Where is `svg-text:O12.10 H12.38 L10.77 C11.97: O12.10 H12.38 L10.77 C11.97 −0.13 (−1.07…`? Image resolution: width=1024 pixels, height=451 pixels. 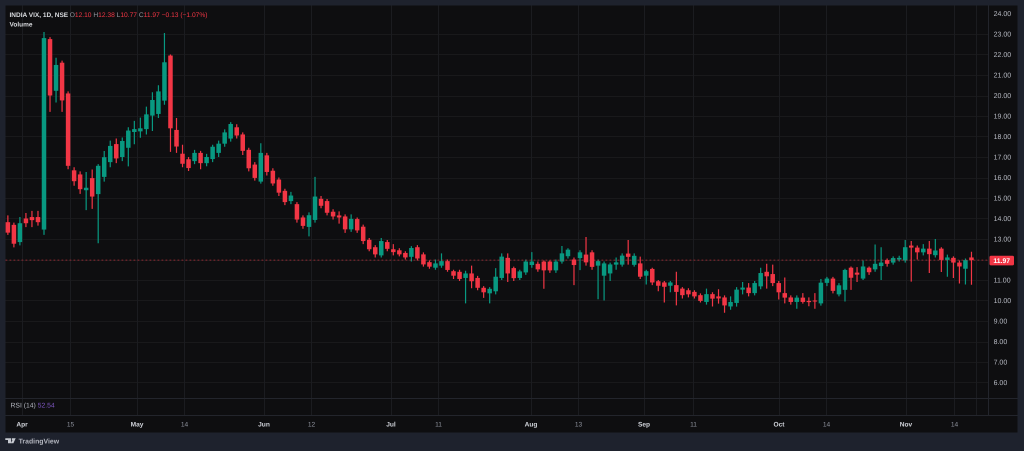
svg-text:O12.10 H12.38 L10.77 C11.97: O12.10 H12.38 L10.77 C11.97 −0.13 (−1.07… is located at coordinates (139, 15).